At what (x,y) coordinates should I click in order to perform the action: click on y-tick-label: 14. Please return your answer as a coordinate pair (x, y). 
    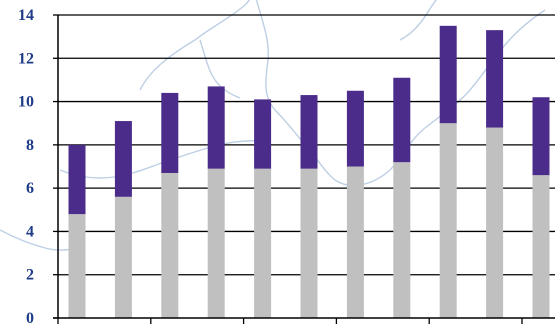
    Looking at the image, I should click on (26, 15).